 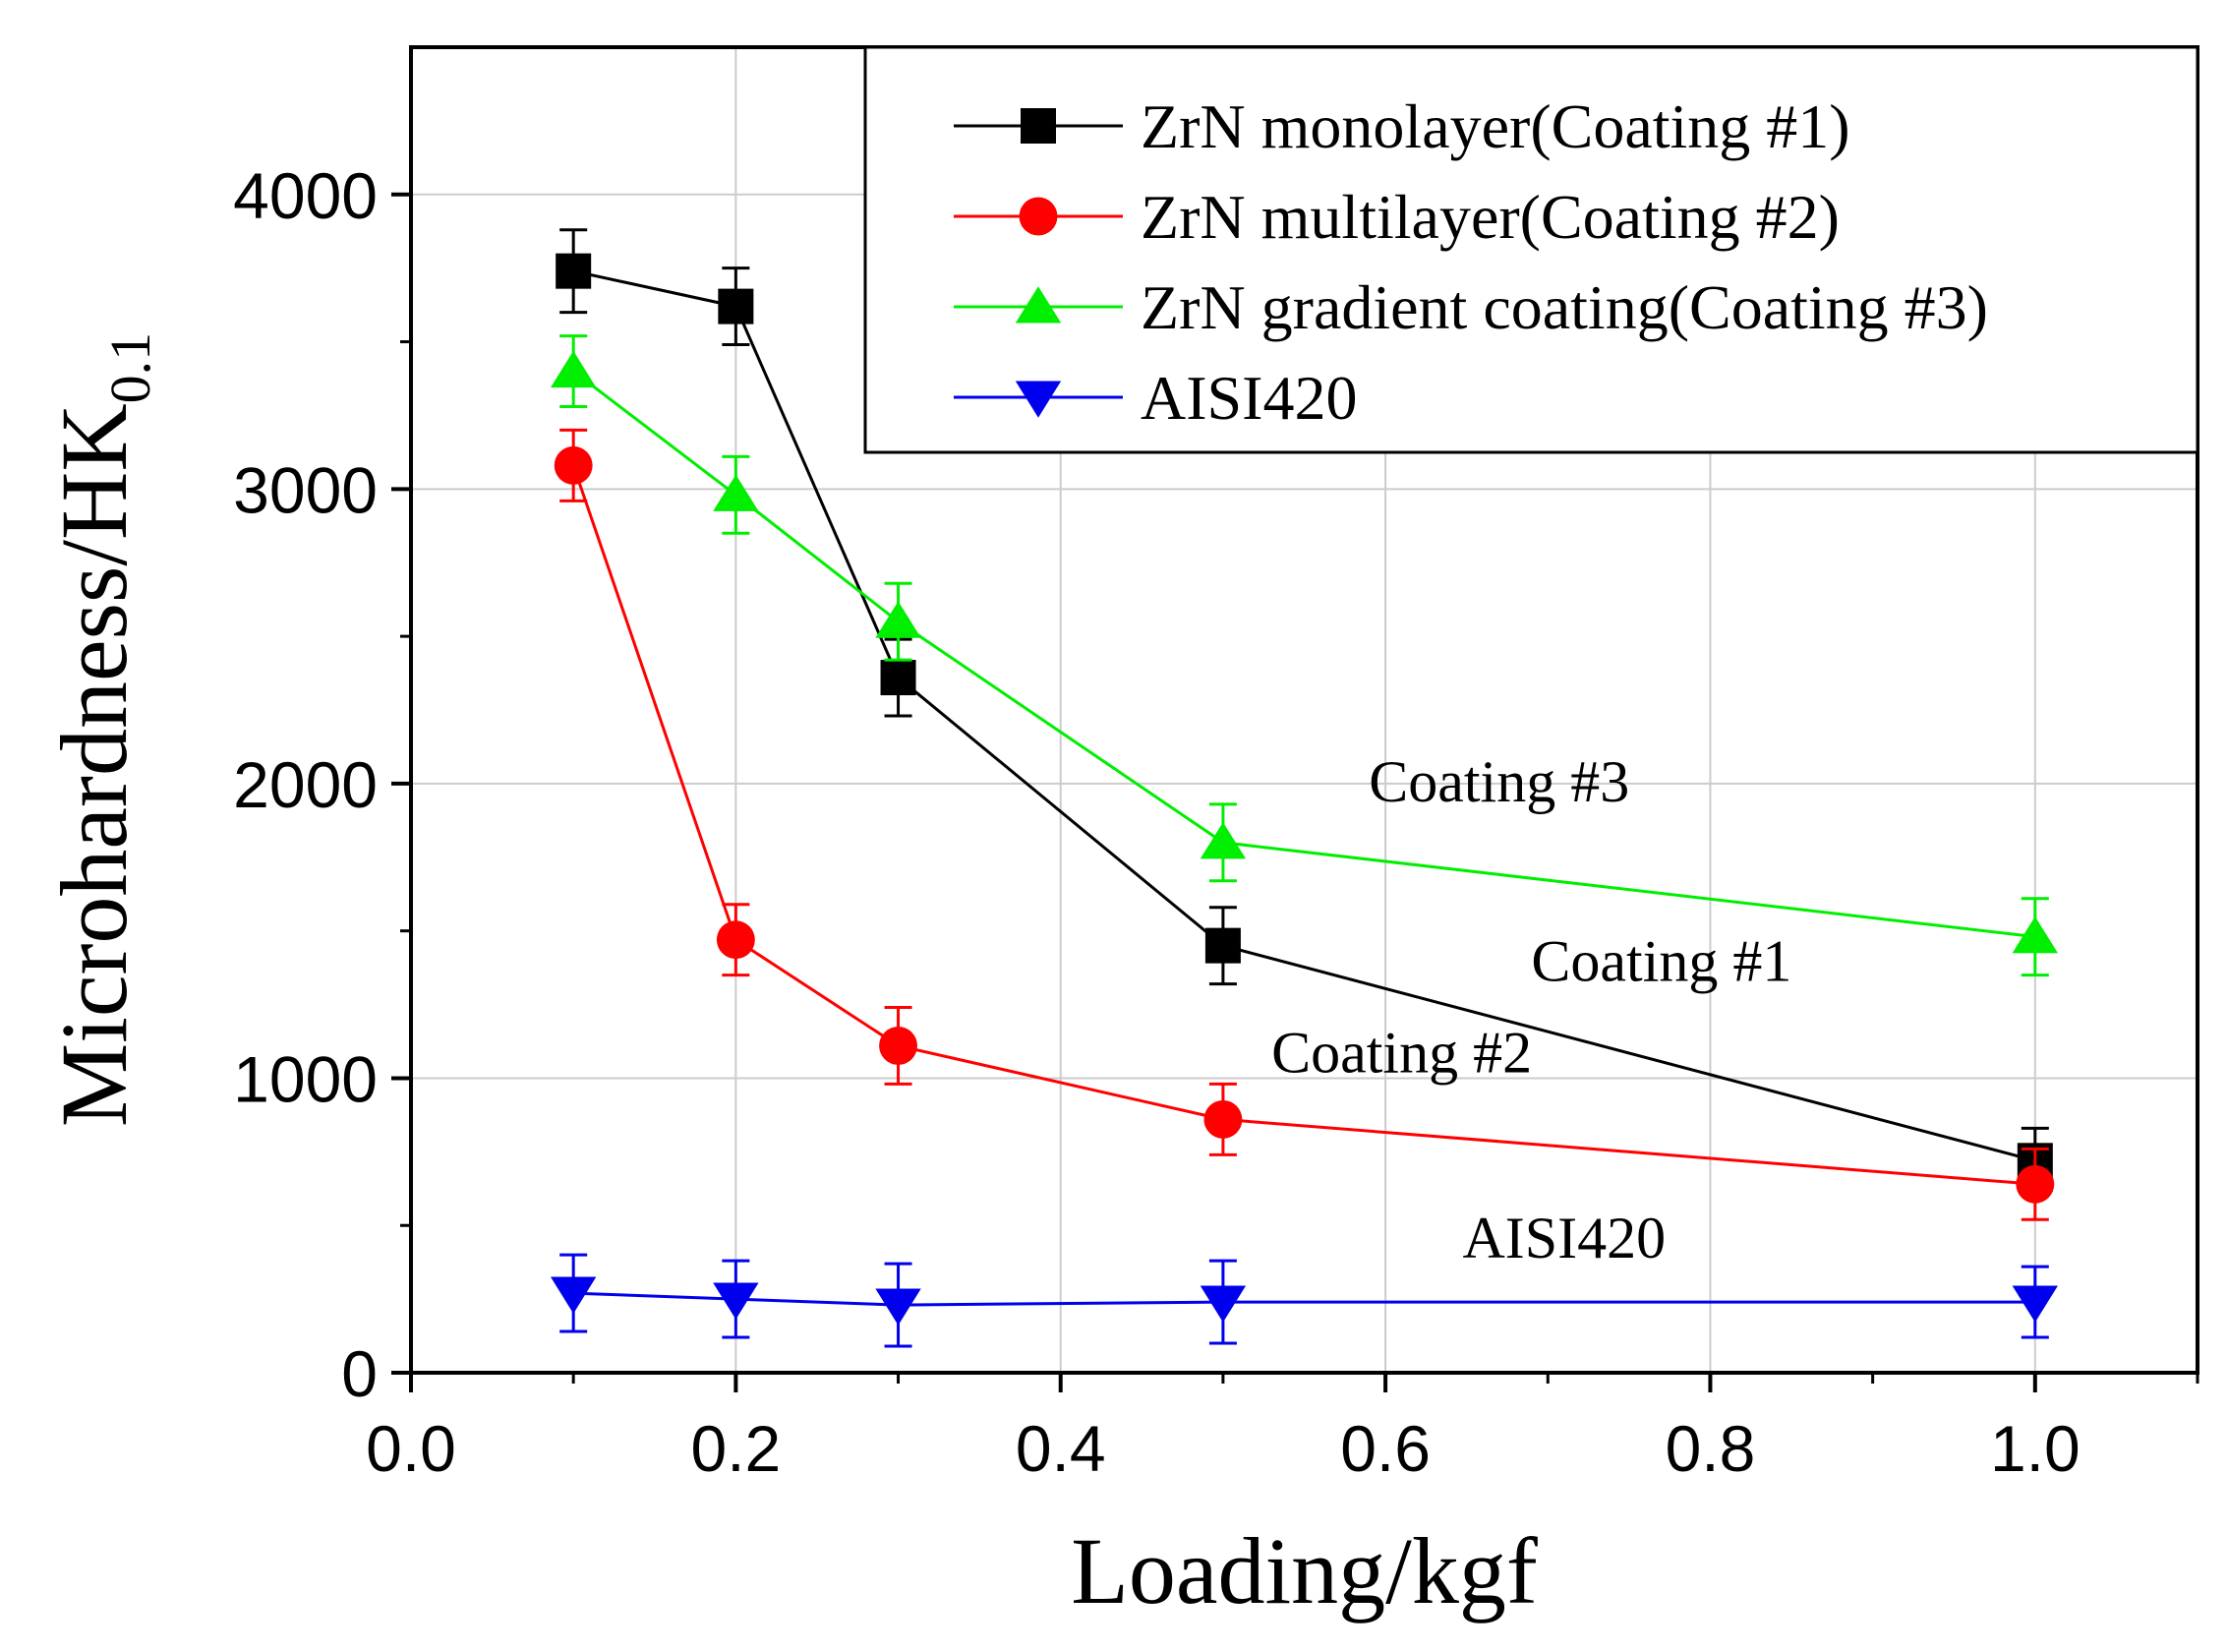 What do you see at coordinates (359, 1373) in the screenshot?
I see `y-tick-label: 0` at bounding box center [359, 1373].